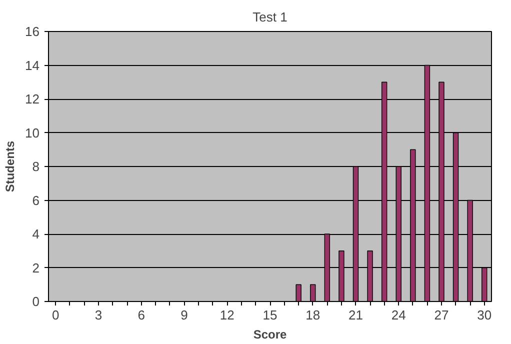 The image size is (511, 344). What do you see at coordinates (441, 315) in the screenshot?
I see `x-tick-label: 27` at bounding box center [441, 315].